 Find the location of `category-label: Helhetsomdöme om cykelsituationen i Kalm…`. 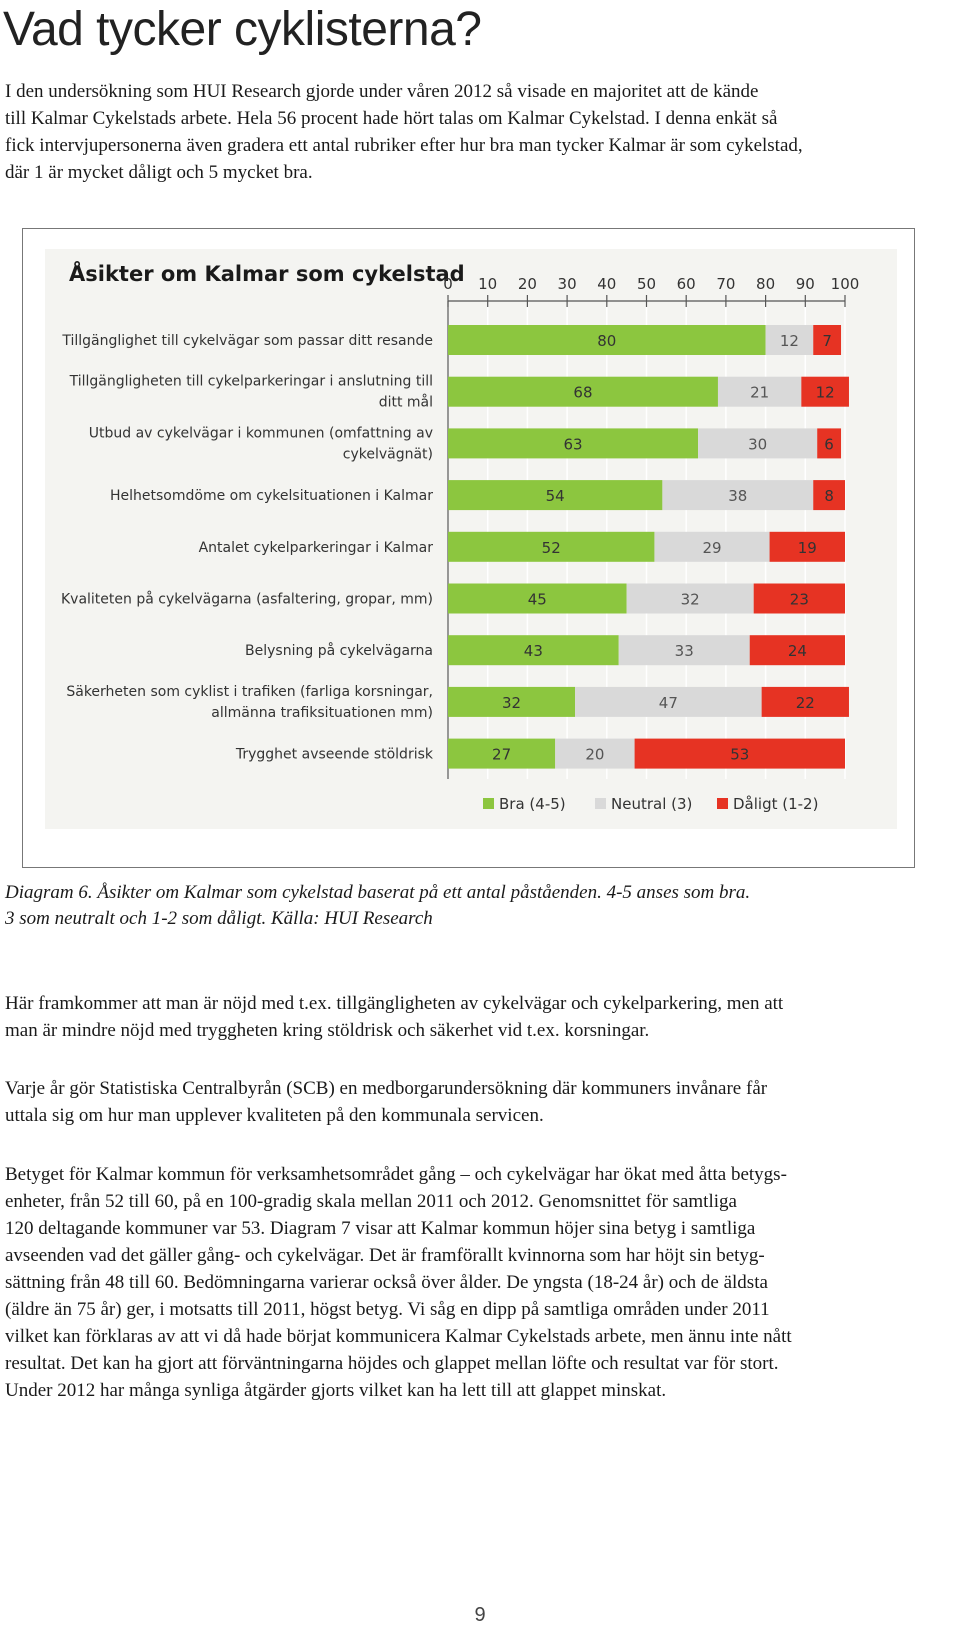

category-label: Helhetsomdöme om cykelsituationen i Kalm… is located at coordinates (271, 496).